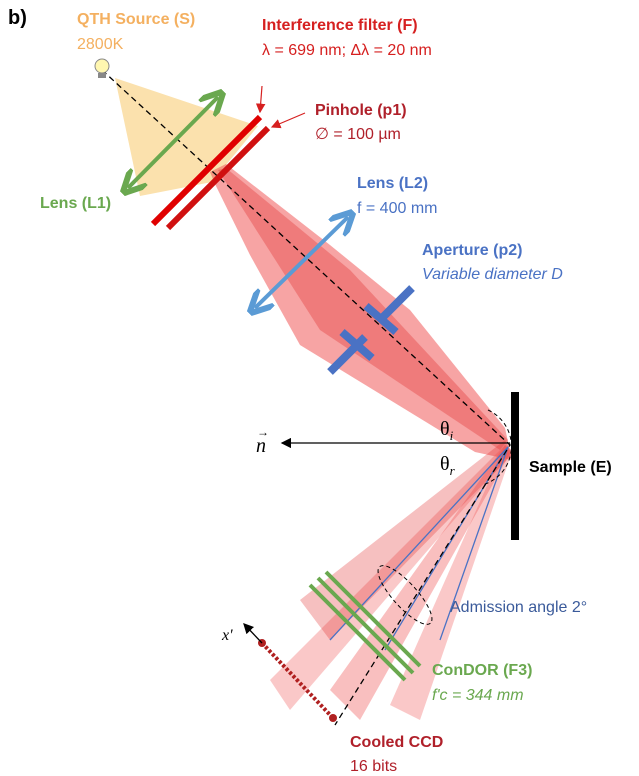 The image size is (639, 776). Describe the element at coordinates (333, 718) in the screenshot. I see `ccd-end` at that location.